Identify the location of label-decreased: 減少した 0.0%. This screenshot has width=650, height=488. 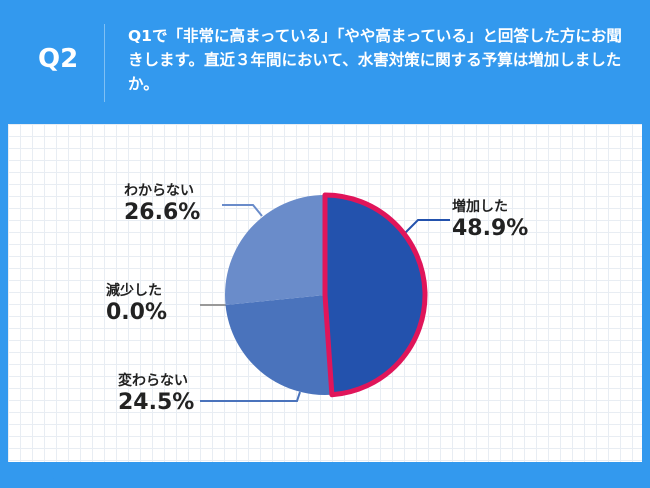
(136, 303).